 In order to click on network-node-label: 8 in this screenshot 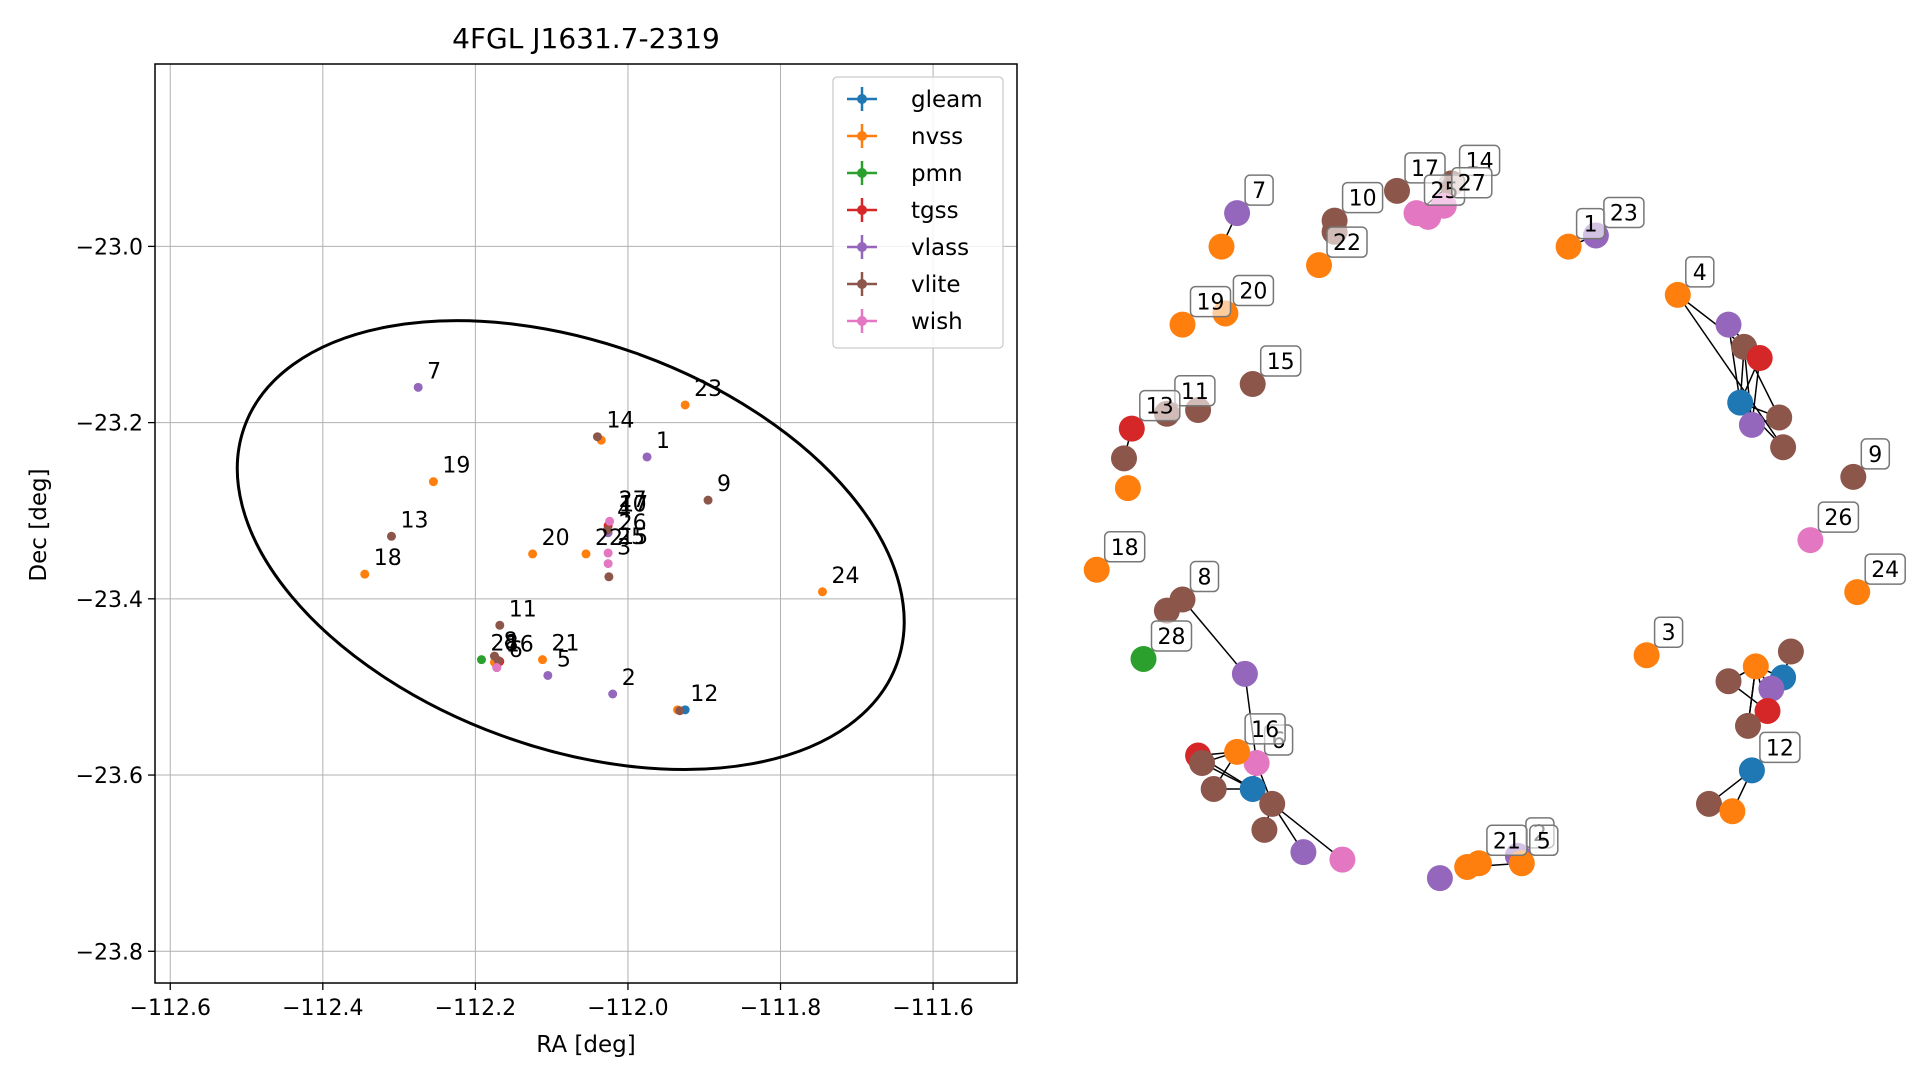, I will do `click(1205, 578)`.